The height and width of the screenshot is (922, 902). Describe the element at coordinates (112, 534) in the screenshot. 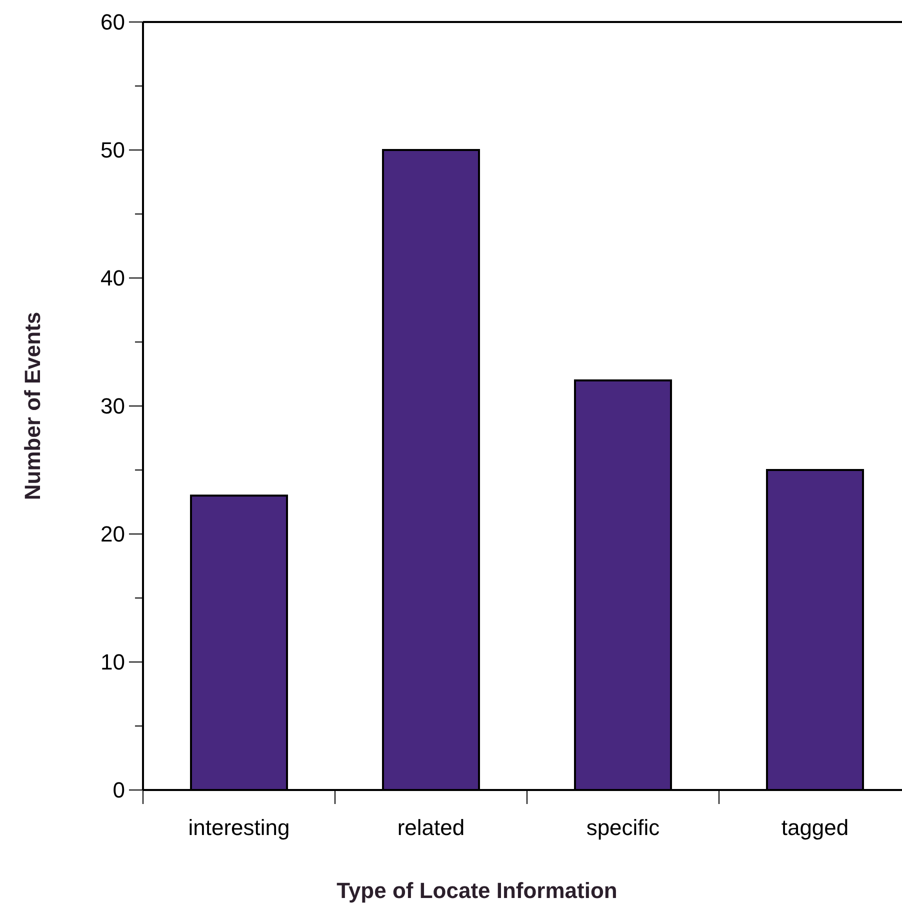

I see `y-tick-label: 20` at that location.